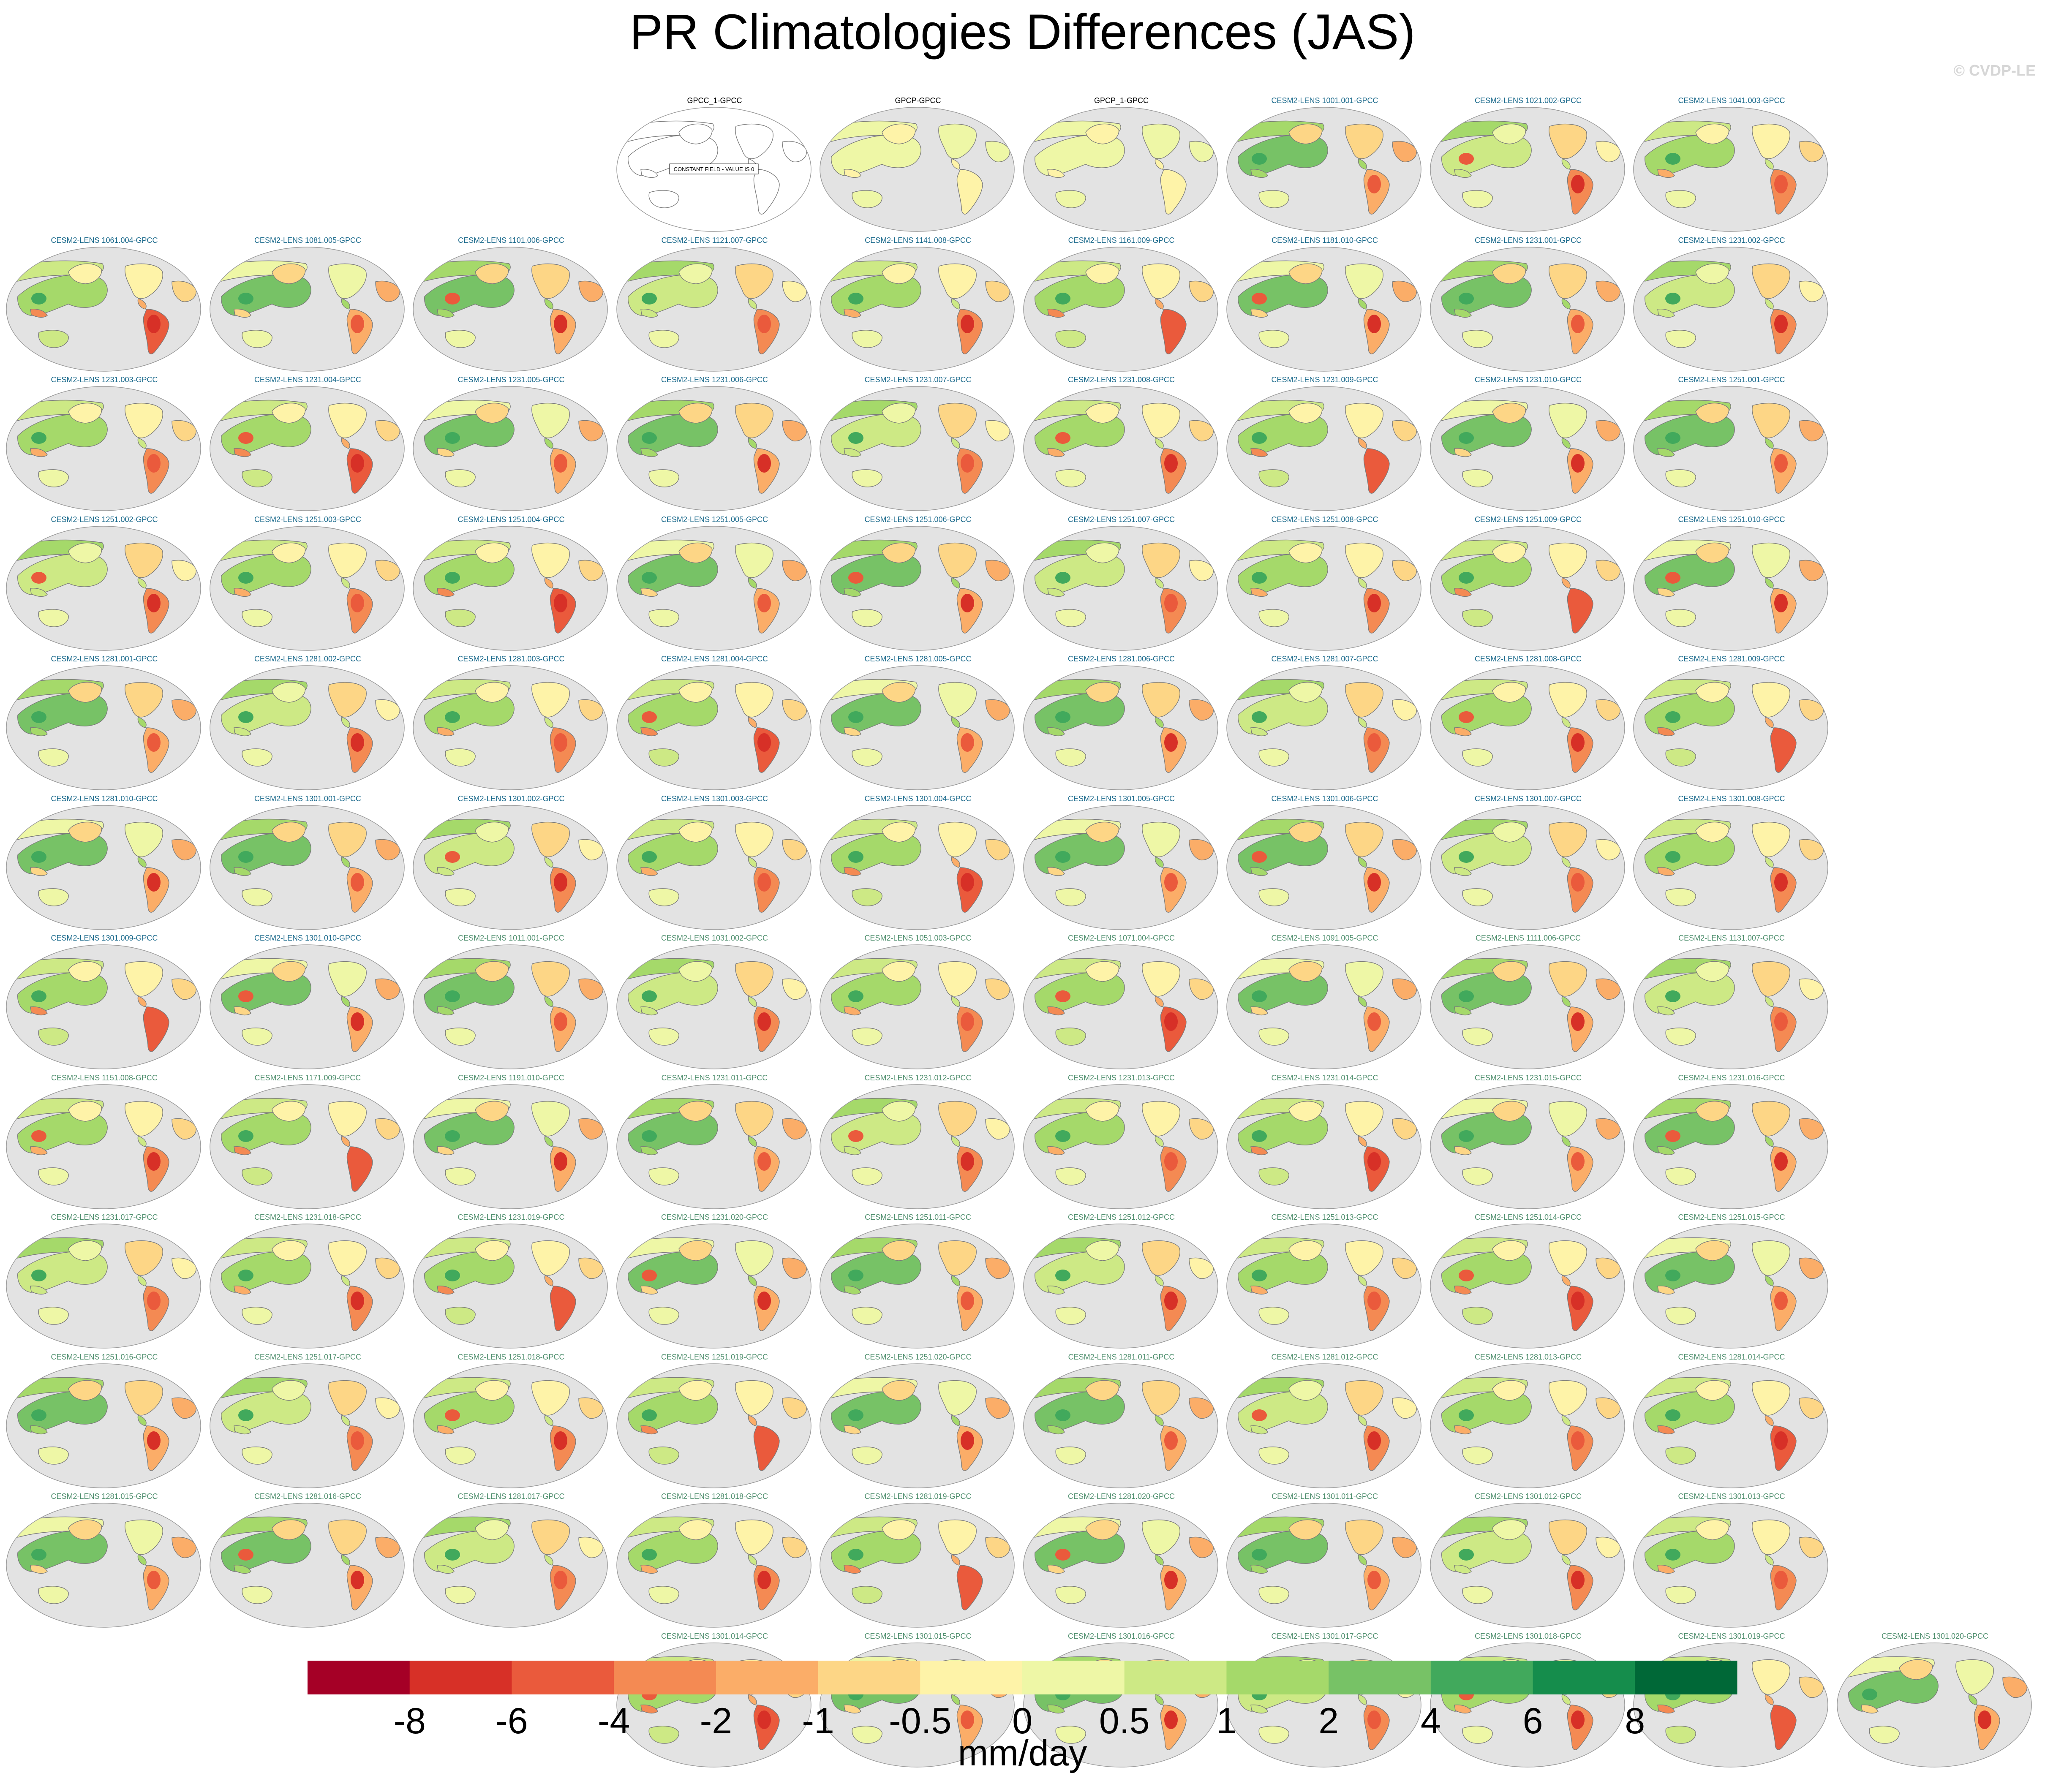 This screenshot has width=2045, height=1792. Describe the element at coordinates (1121, 798) in the screenshot. I see `map-panel-title: CESM2-LENS 1301.005-GPCC` at that location.